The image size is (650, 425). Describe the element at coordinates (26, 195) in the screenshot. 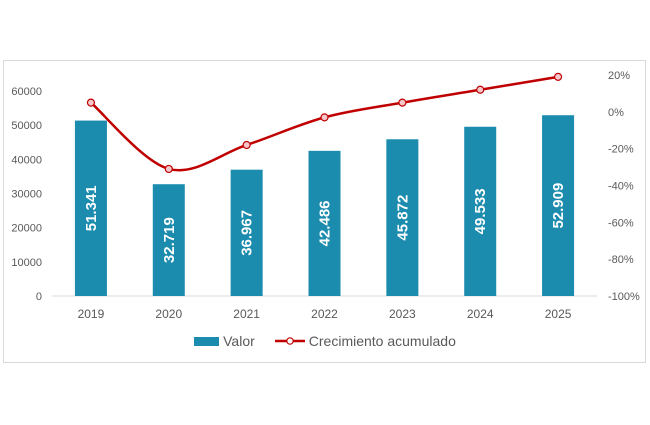

I see `y-left-tick: 30000` at that location.